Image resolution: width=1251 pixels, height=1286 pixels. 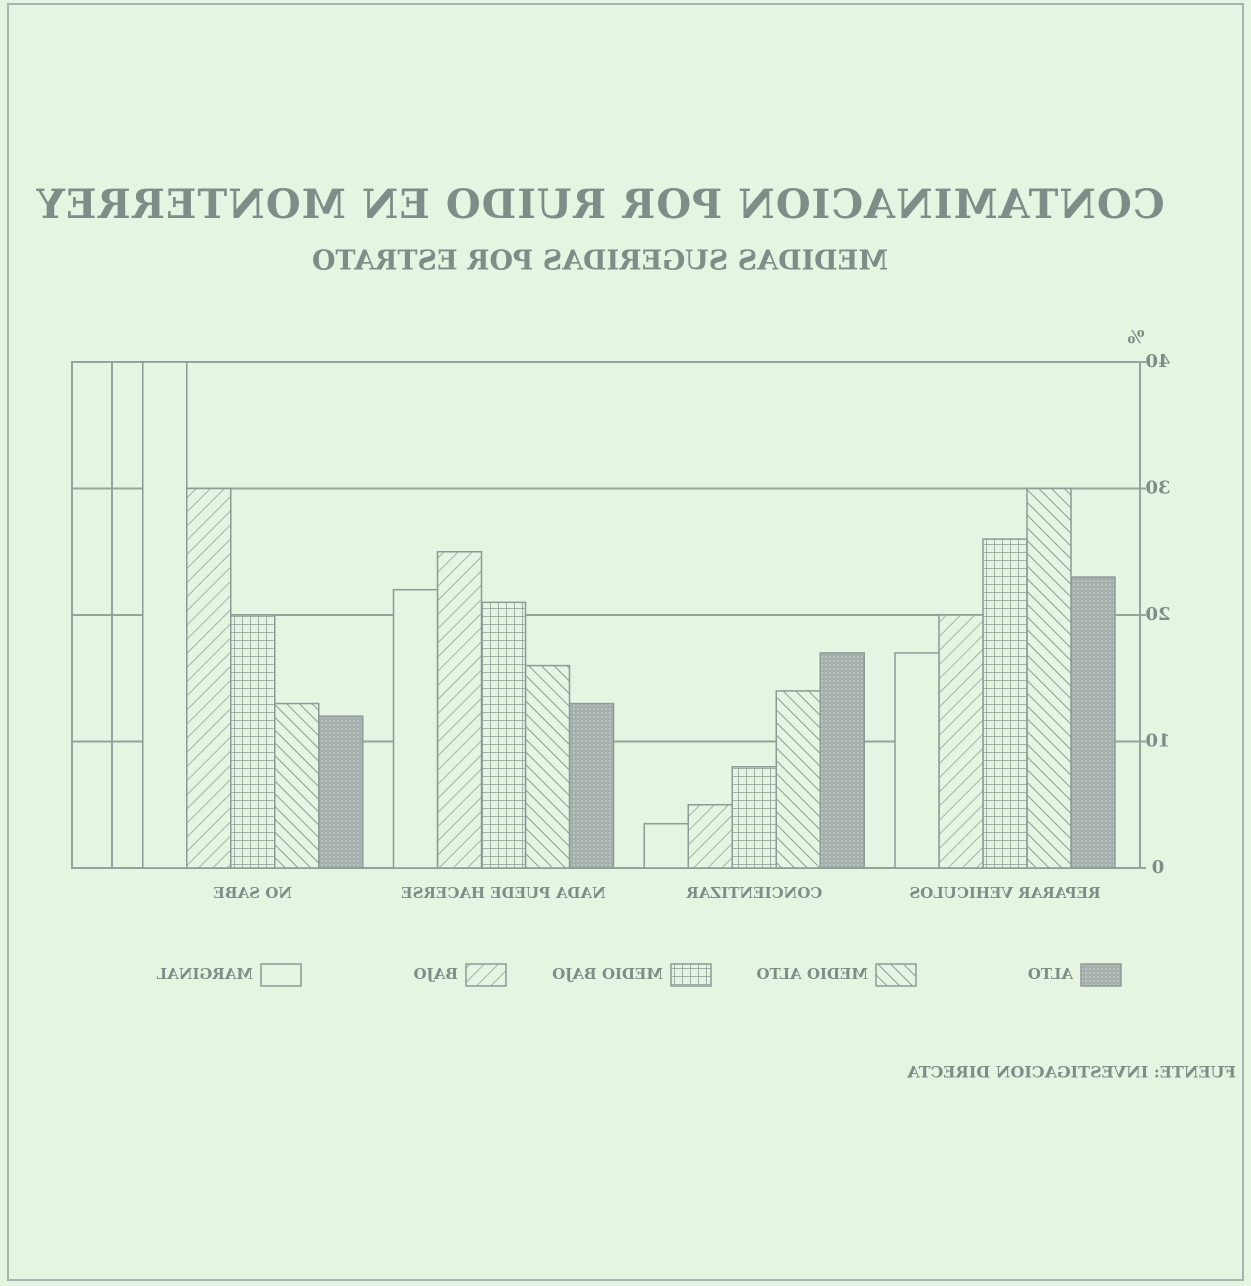 I want to click on legend-label: ALTO, so click(x=1051, y=974).